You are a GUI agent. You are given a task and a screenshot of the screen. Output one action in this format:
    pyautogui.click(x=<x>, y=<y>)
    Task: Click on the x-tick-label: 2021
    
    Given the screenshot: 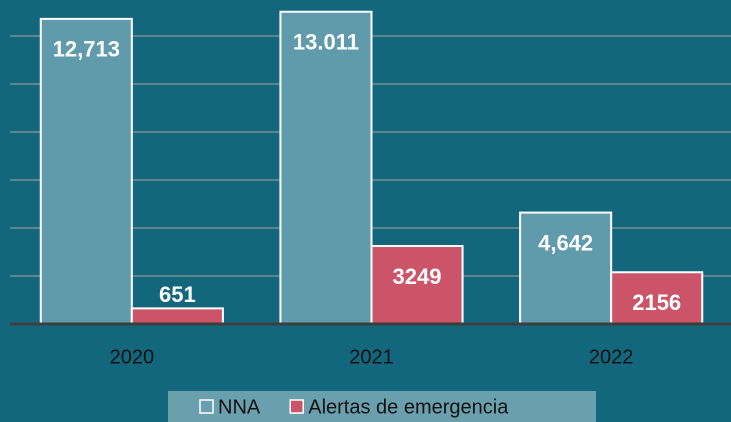 What is the action you would take?
    pyautogui.click(x=371, y=357)
    